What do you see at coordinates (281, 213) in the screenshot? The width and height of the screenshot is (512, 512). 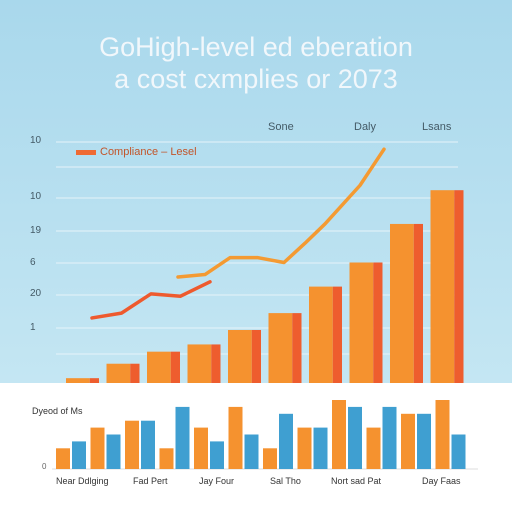 I see `series-line-secondary` at bounding box center [281, 213].